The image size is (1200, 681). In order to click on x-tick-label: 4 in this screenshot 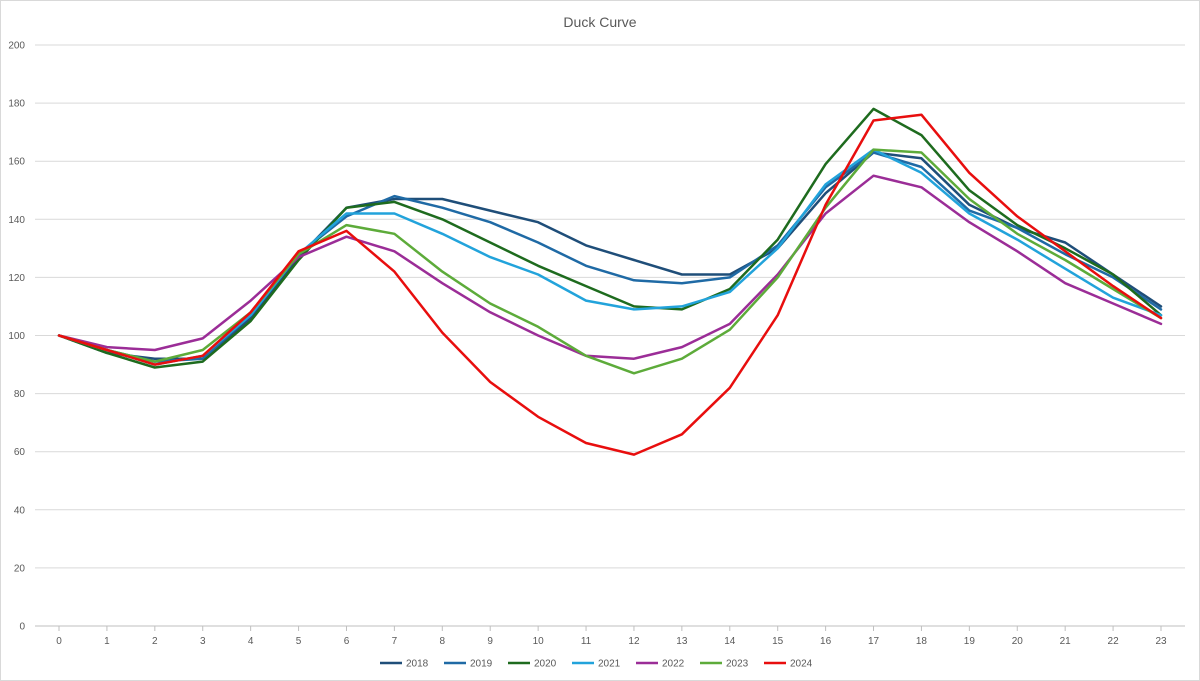, I will do `click(251, 641)`.